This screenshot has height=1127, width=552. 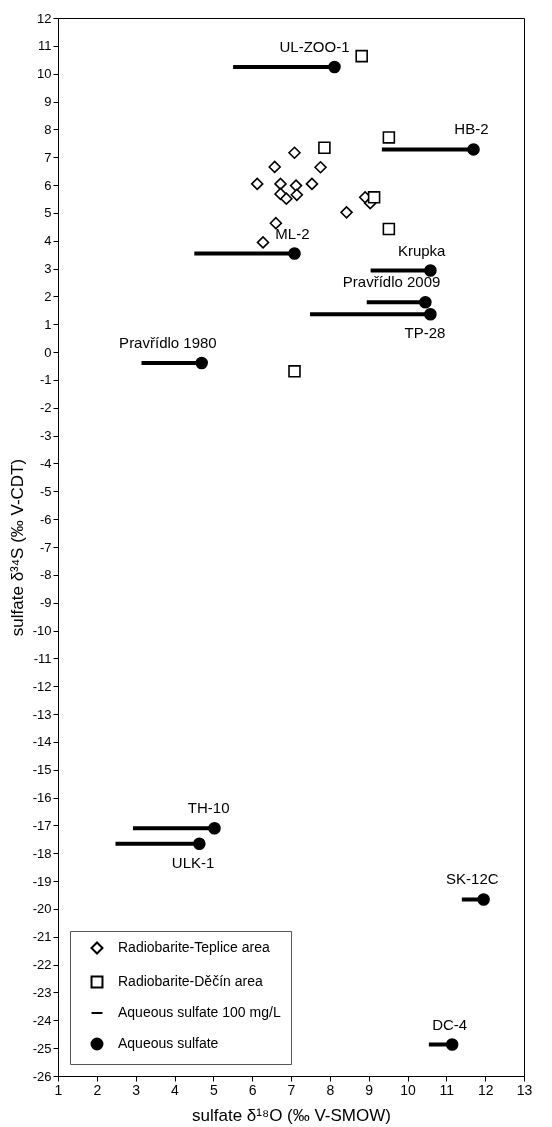 I want to click on y-tick-label: -11, so click(x=42, y=658).